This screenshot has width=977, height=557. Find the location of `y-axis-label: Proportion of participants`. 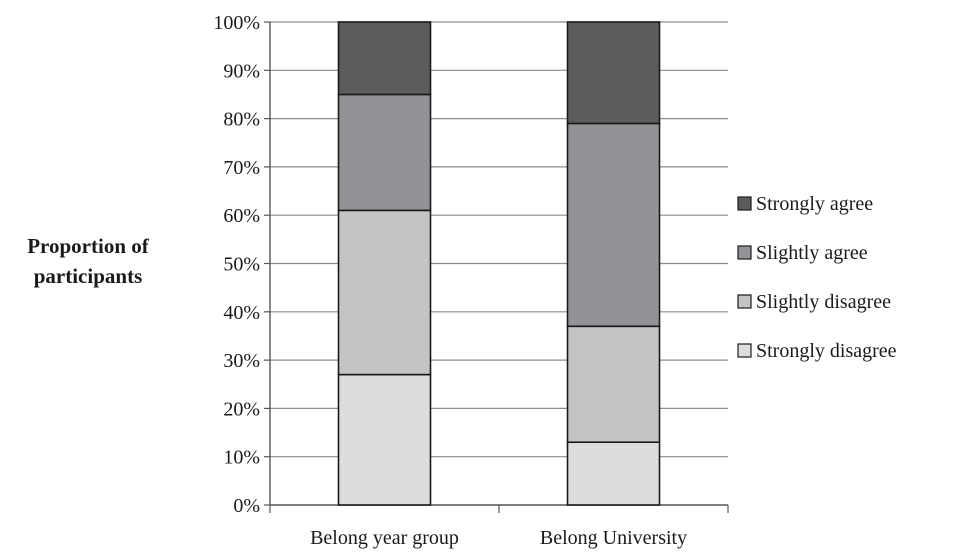

y-axis-label: Proportion of participants is located at coordinates (88, 261).